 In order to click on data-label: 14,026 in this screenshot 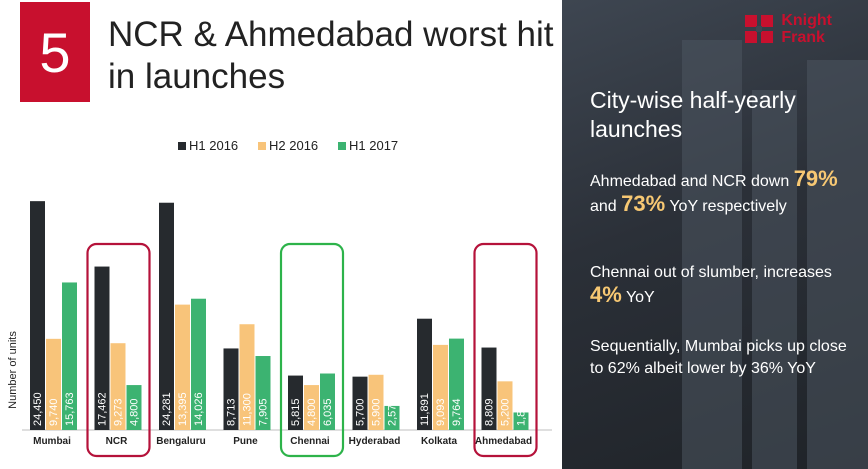, I will do `click(199, 409)`.